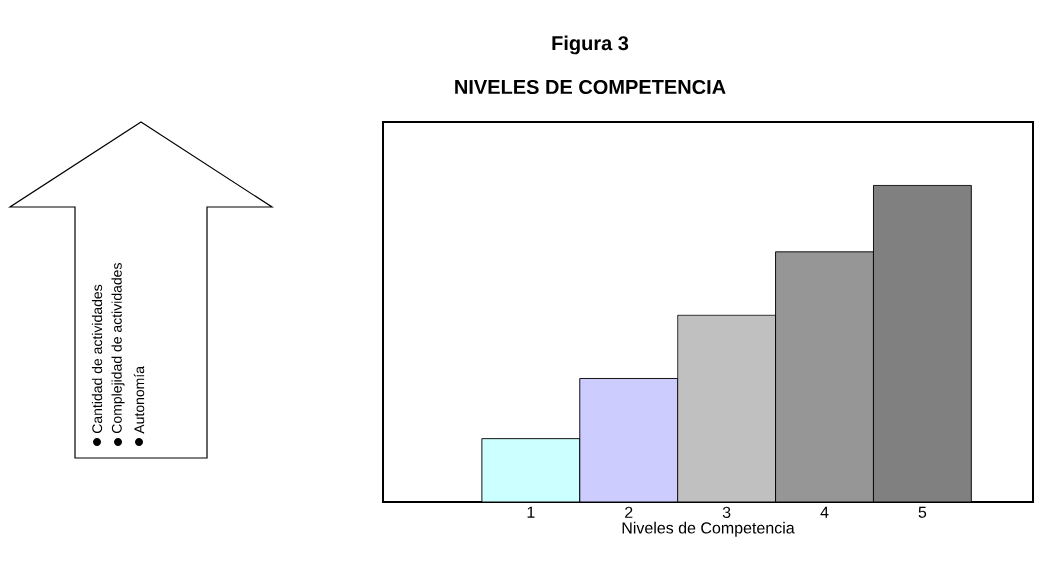  What do you see at coordinates (629, 512) in the screenshot?
I see `x-tick-label: 2` at bounding box center [629, 512].